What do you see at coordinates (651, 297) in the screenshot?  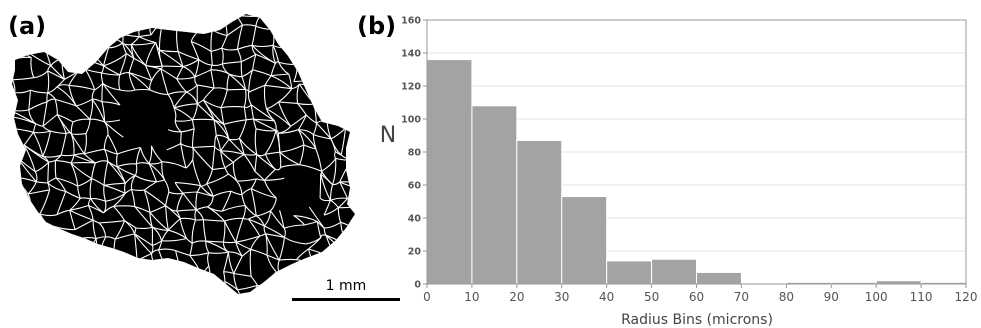 I see `x-tick-label: 50` at bounding box center [651, 297].